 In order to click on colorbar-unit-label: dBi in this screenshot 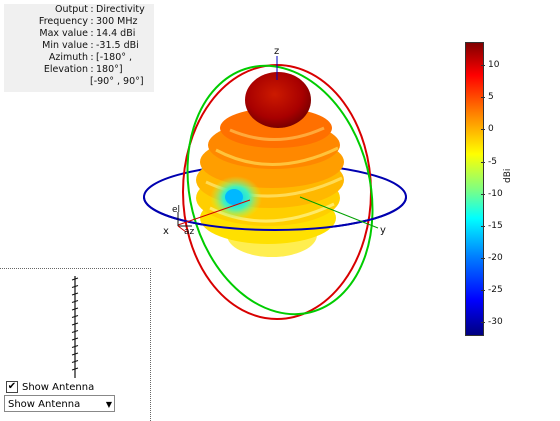, I will do `click(508, 175)`.